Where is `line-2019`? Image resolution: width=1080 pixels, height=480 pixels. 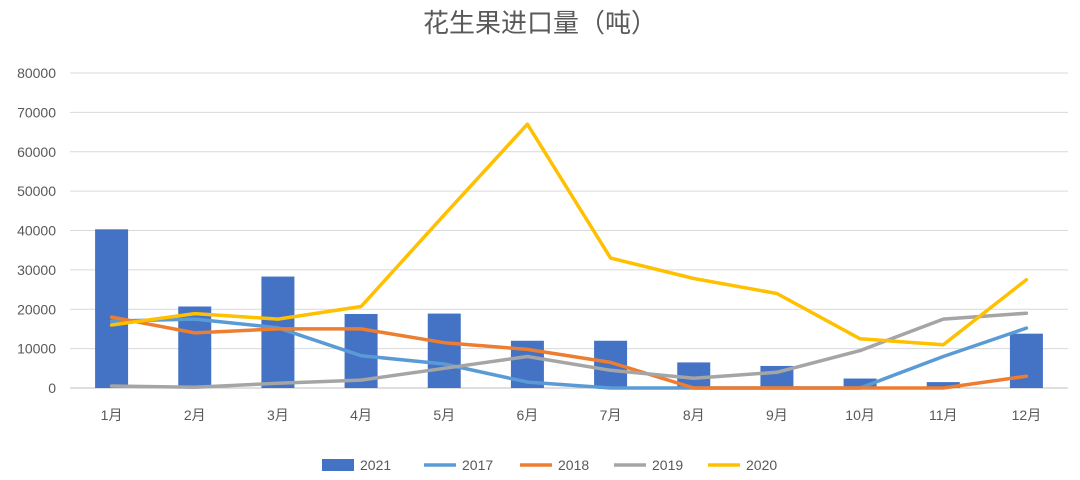
line-2019 is located at coordinates (569, 350).